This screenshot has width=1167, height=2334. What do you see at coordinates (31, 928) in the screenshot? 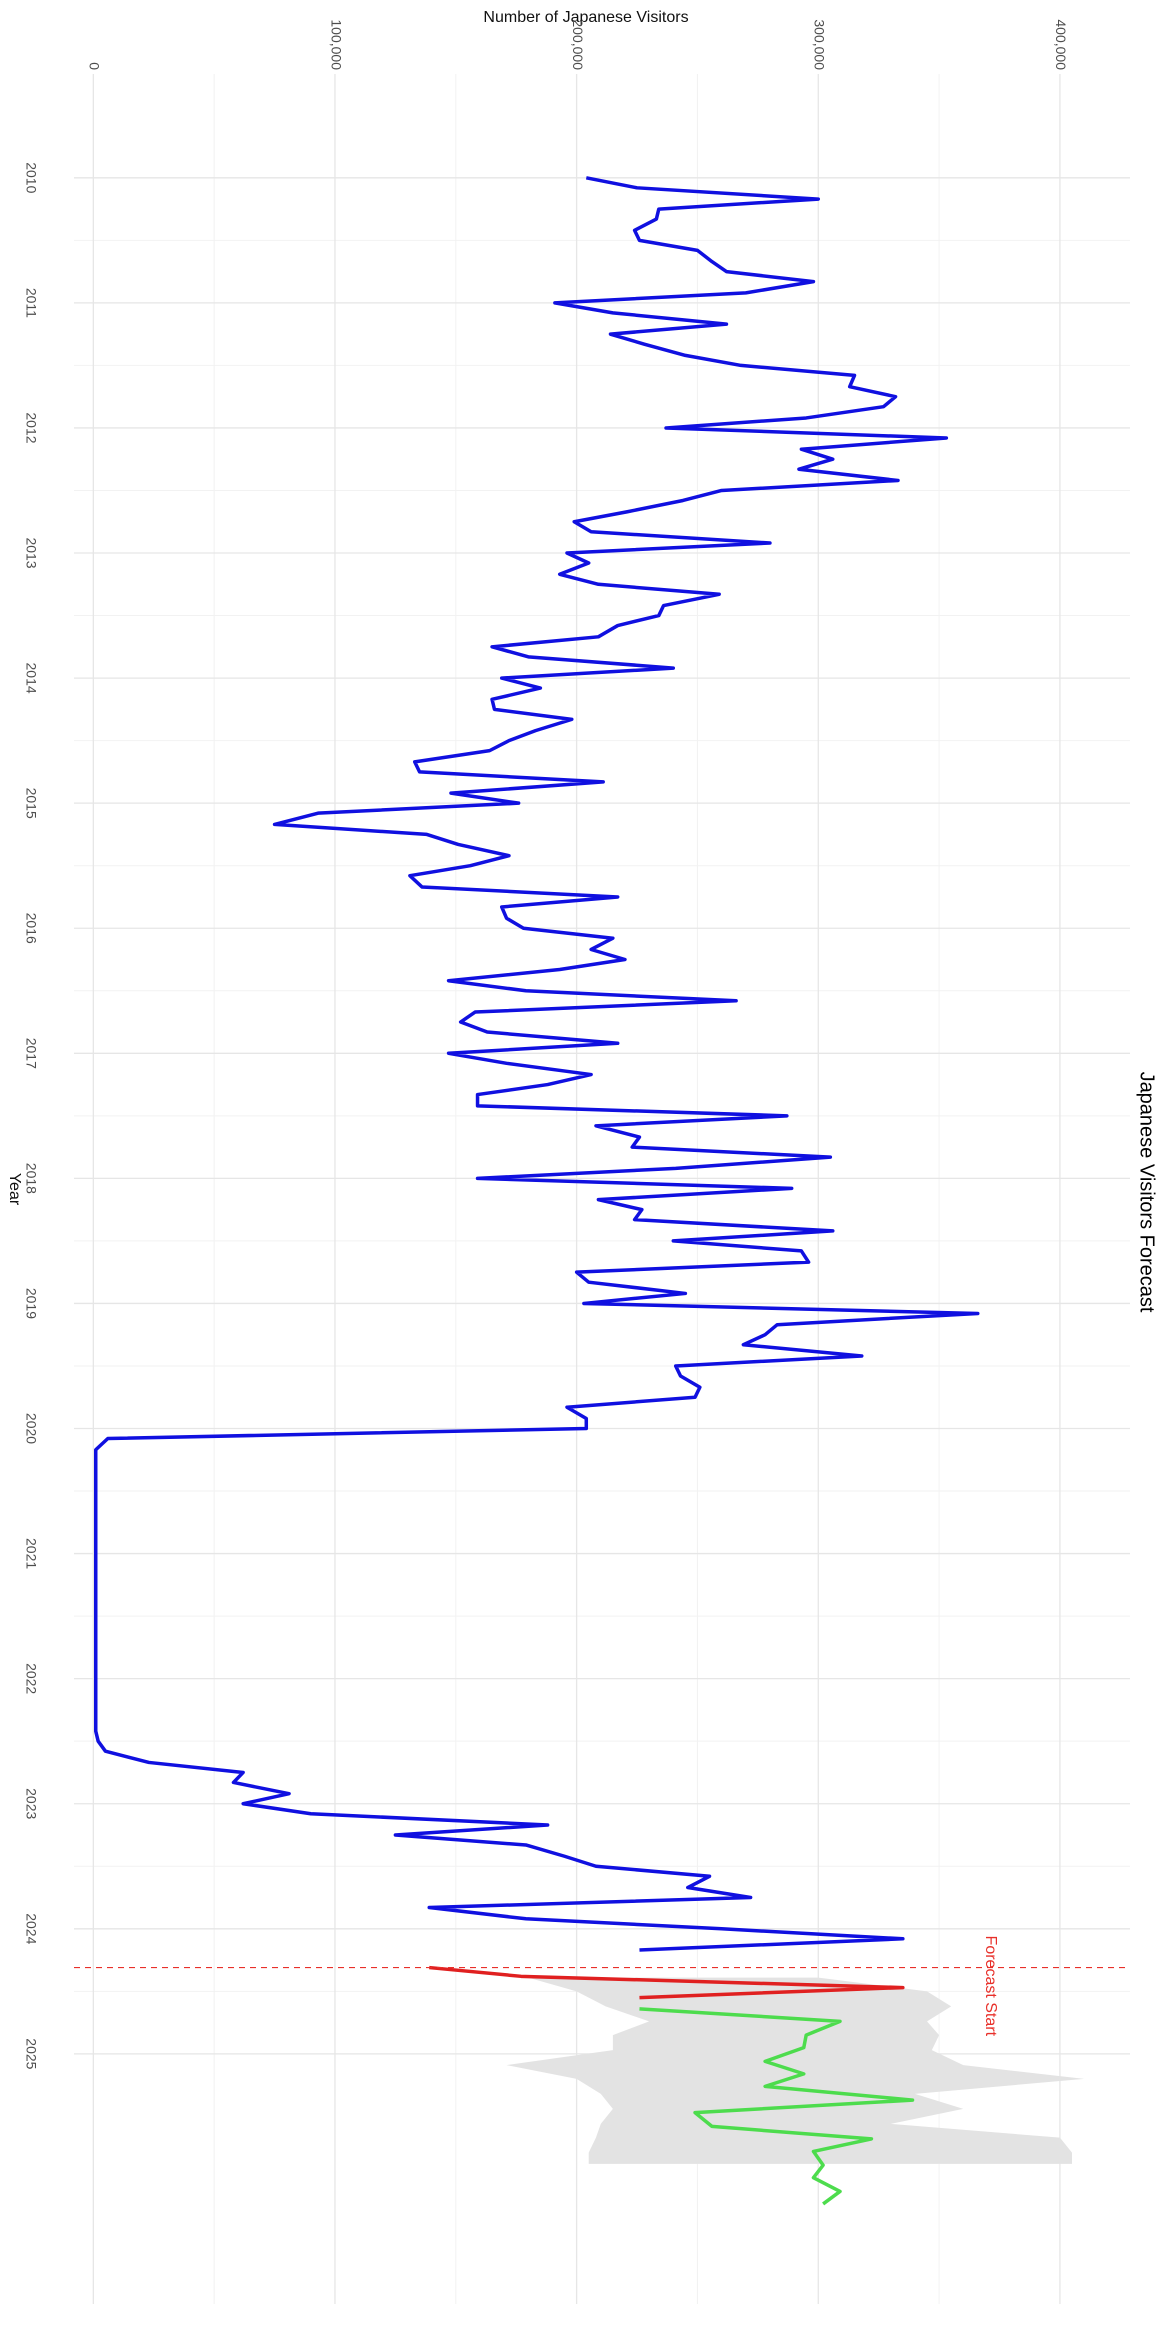
I see `x-tick-label: 2016` at bounding box center [31, 928].